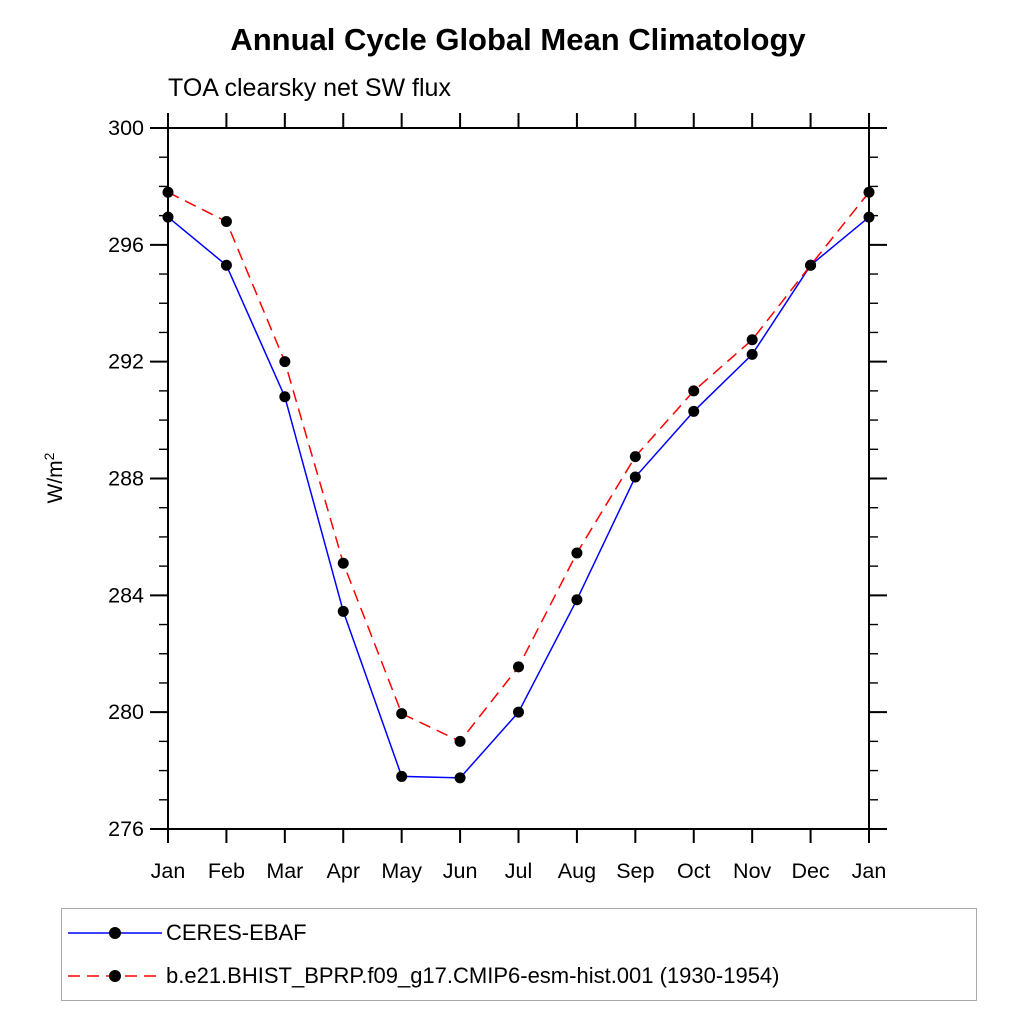 The height and width of the screenshot is (1024, 1024). I want to click on legend-line-sample-dashed, so click(115, 975).